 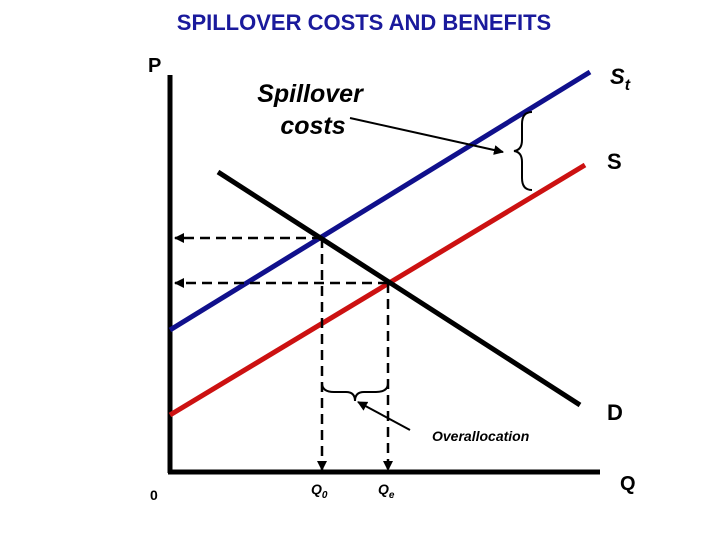 I want to click on origin-label: 0, so click(x=154, y=495).